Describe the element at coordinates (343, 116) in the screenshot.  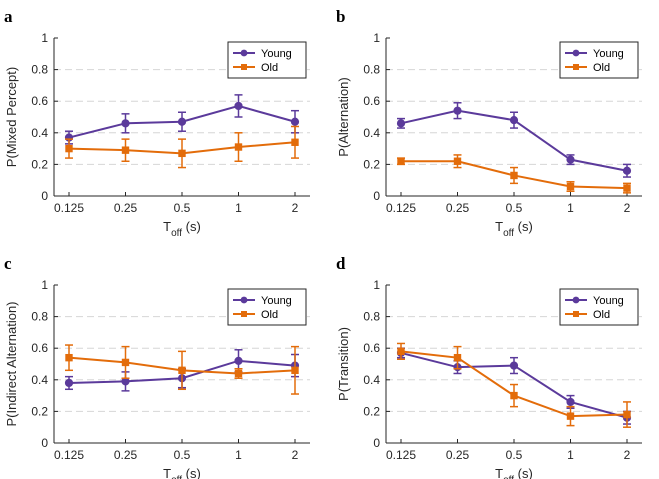
I see `y-axis-label: P(Alternation)` at that location.